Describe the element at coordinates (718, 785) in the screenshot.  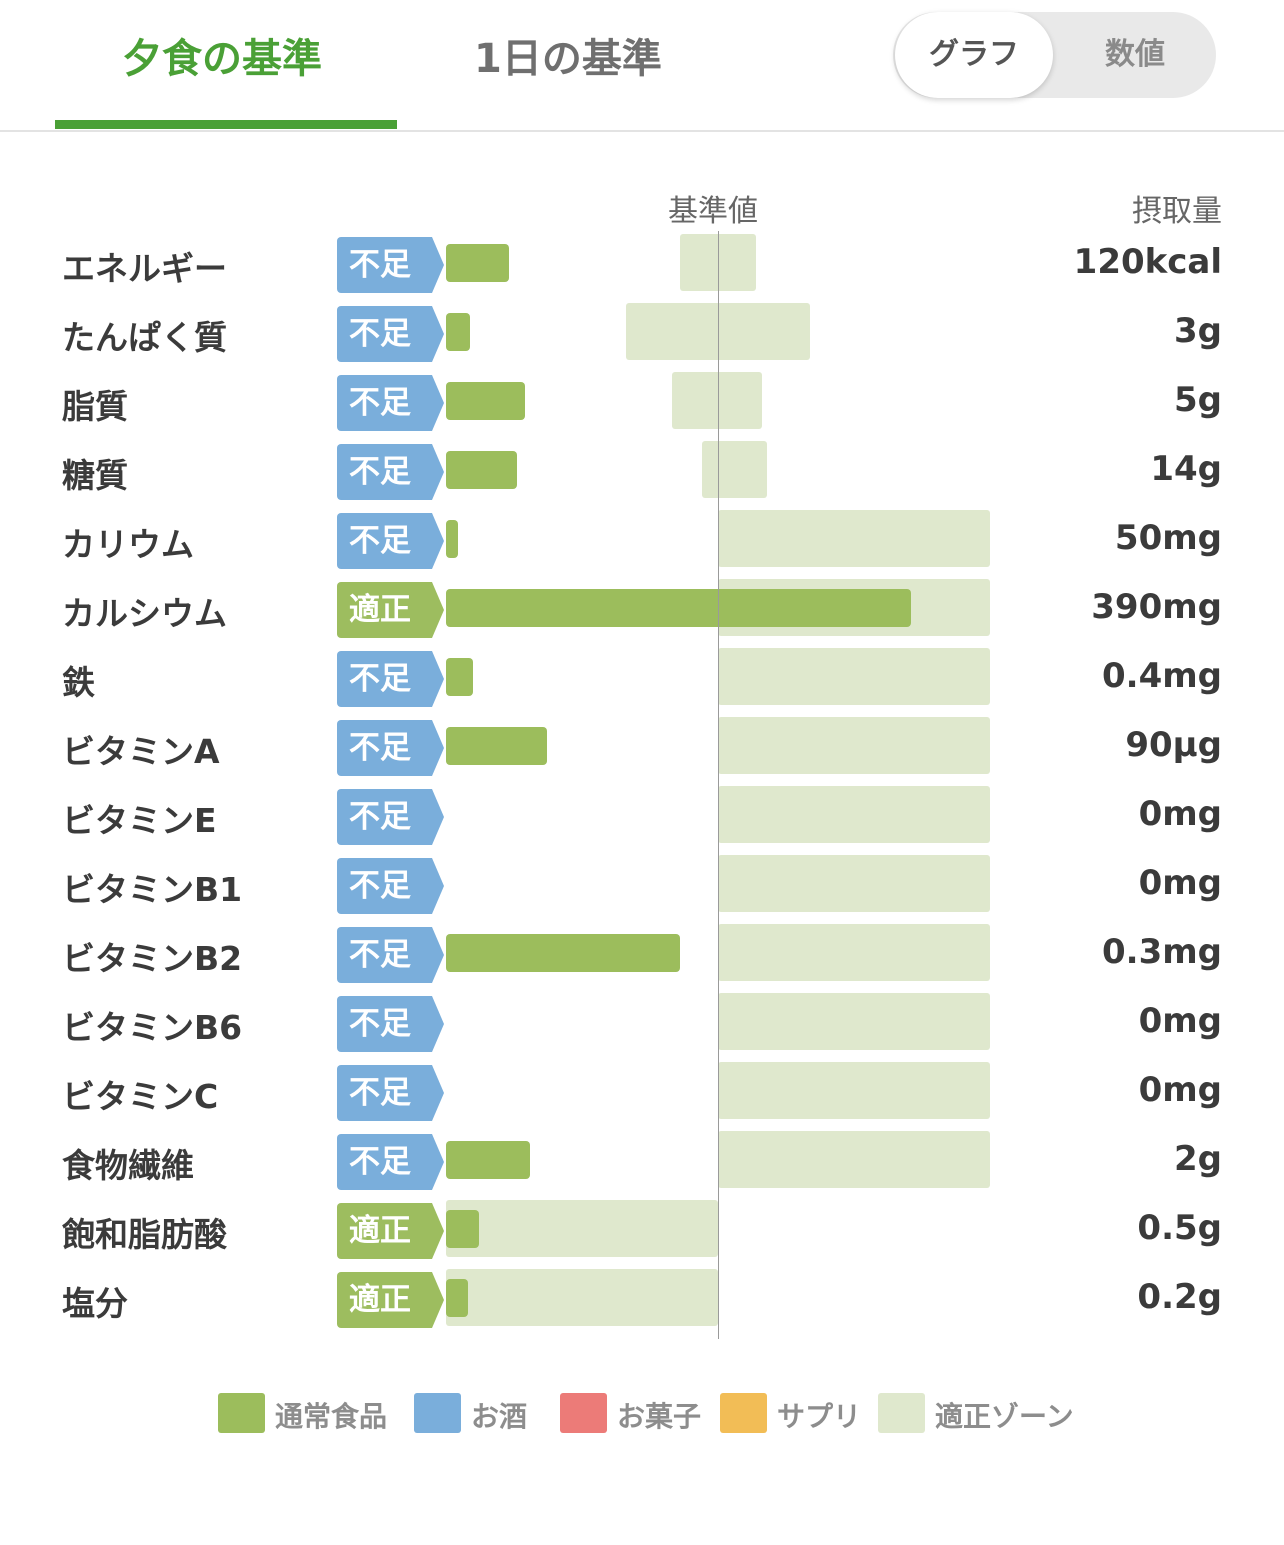
I see `standard-reference-line` at that location.